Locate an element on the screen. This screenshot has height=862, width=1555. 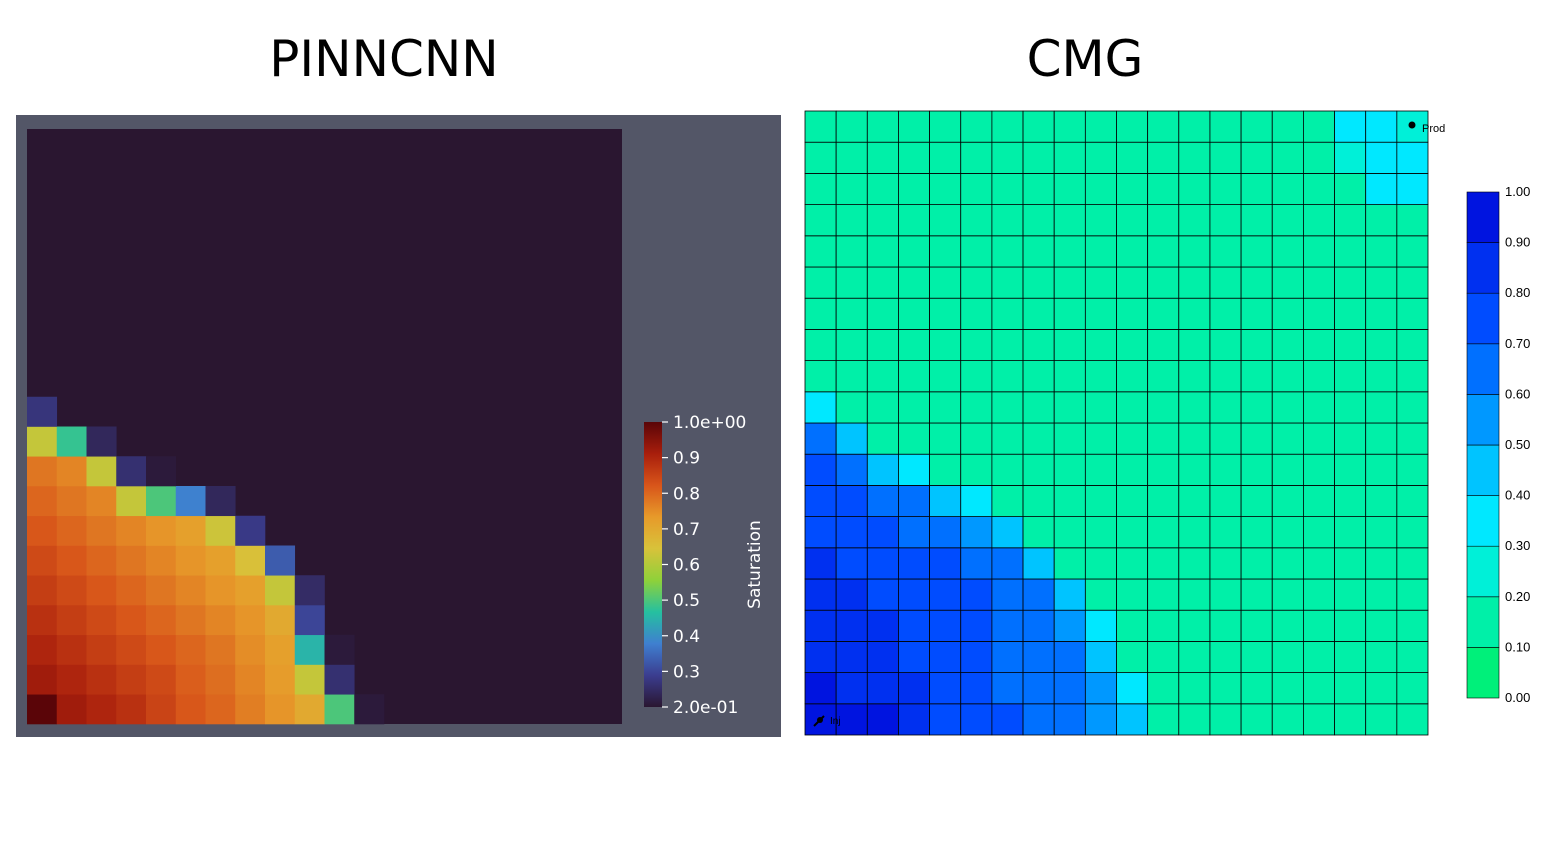
cmg-colorbar-tick-label: 0.60 is located at coordinates (1517, 393).